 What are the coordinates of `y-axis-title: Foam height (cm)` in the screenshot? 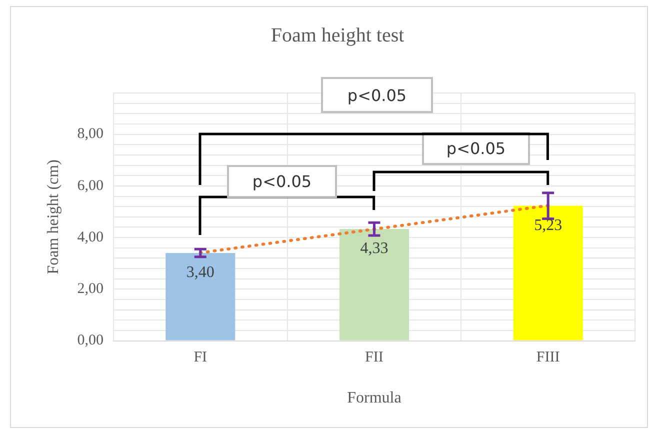 It's located at (53, 217).